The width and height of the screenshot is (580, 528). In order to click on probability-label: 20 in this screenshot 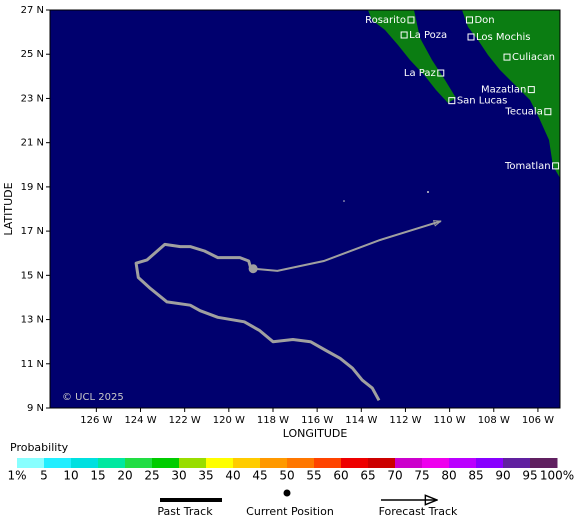, I will do `click(124, 476)`.